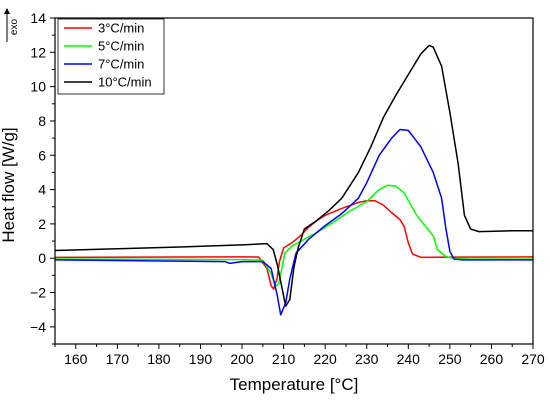 The width and height of the screenshot is (550, 403). What do you see at coordinates (42, 121) in the screenshot?
I see `y-tick-label: 8` at bounding box center [42, 121].